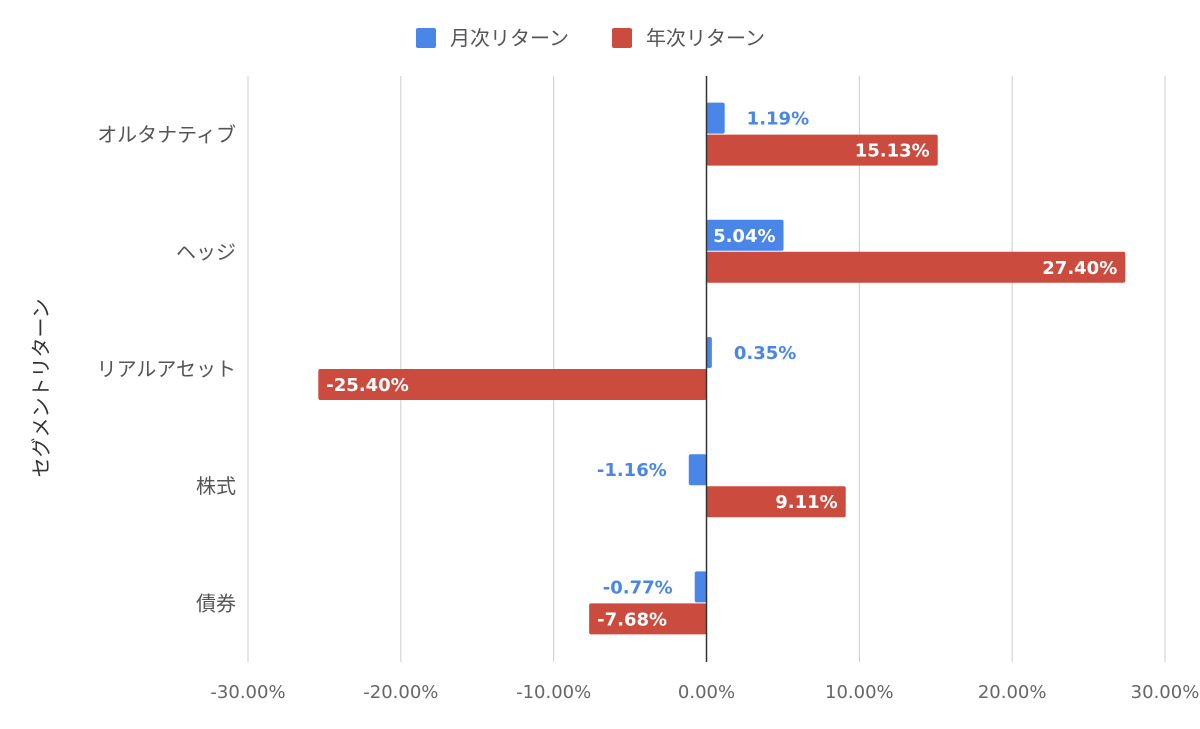 The image size is (1200, 729). I want to click on x-tick-label: 20.00%, so click(1012, 692).